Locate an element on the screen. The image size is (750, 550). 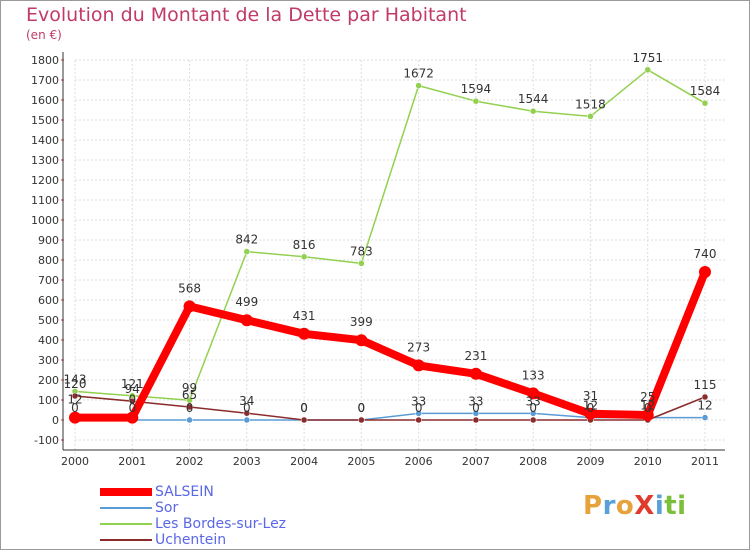
x-tick-label: 2009 is located at coordinates (590, 461).